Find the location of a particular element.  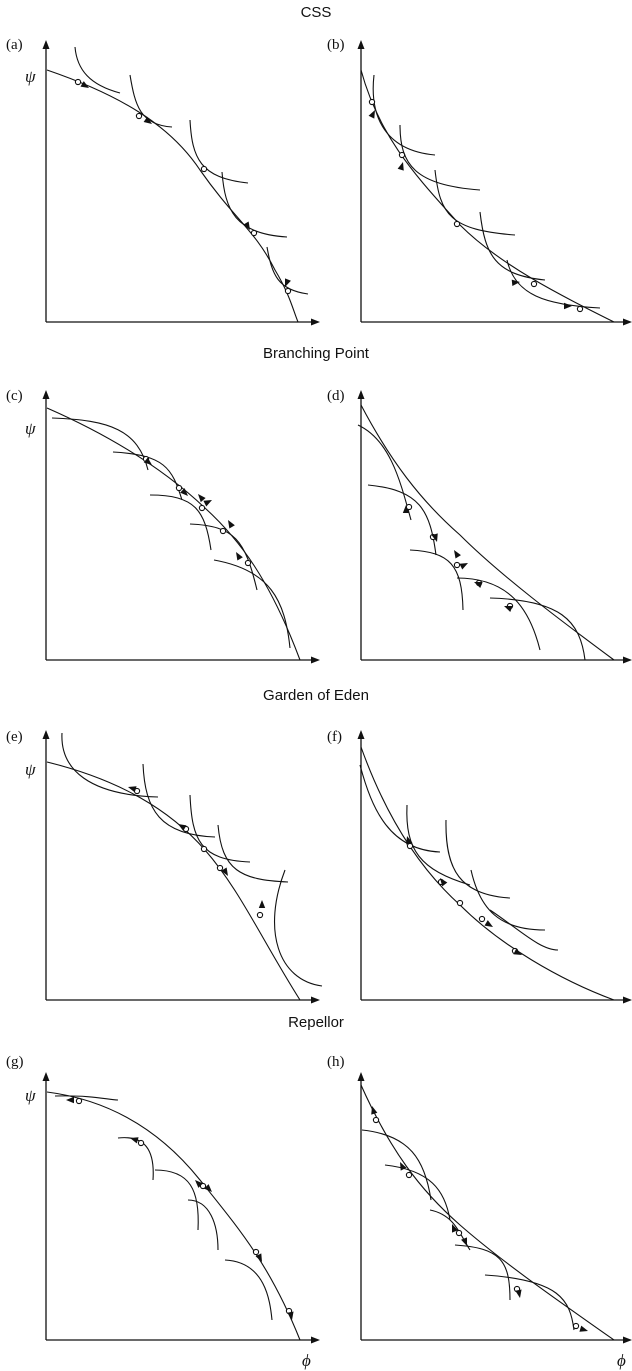

manifold-curve-f is located at coordinates (487, 873).